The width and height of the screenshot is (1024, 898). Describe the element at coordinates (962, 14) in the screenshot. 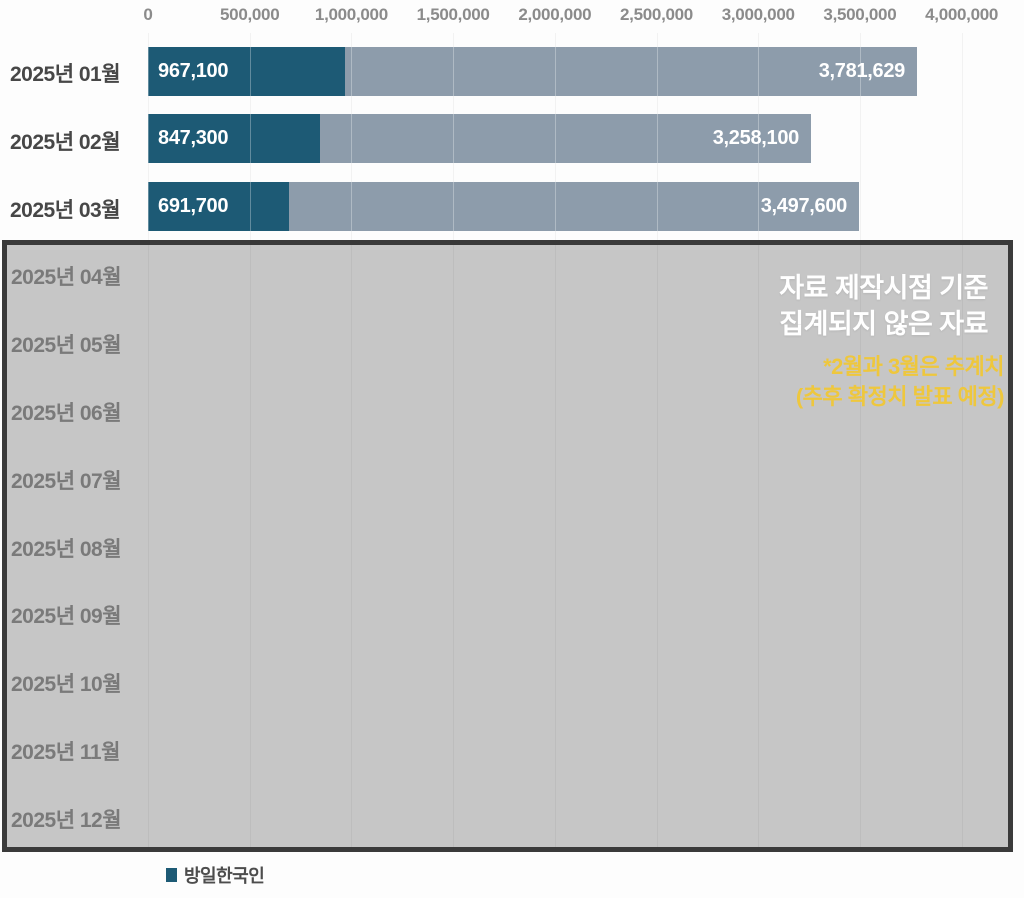

I see `axis-tick-label: 4,000,000` at that location.